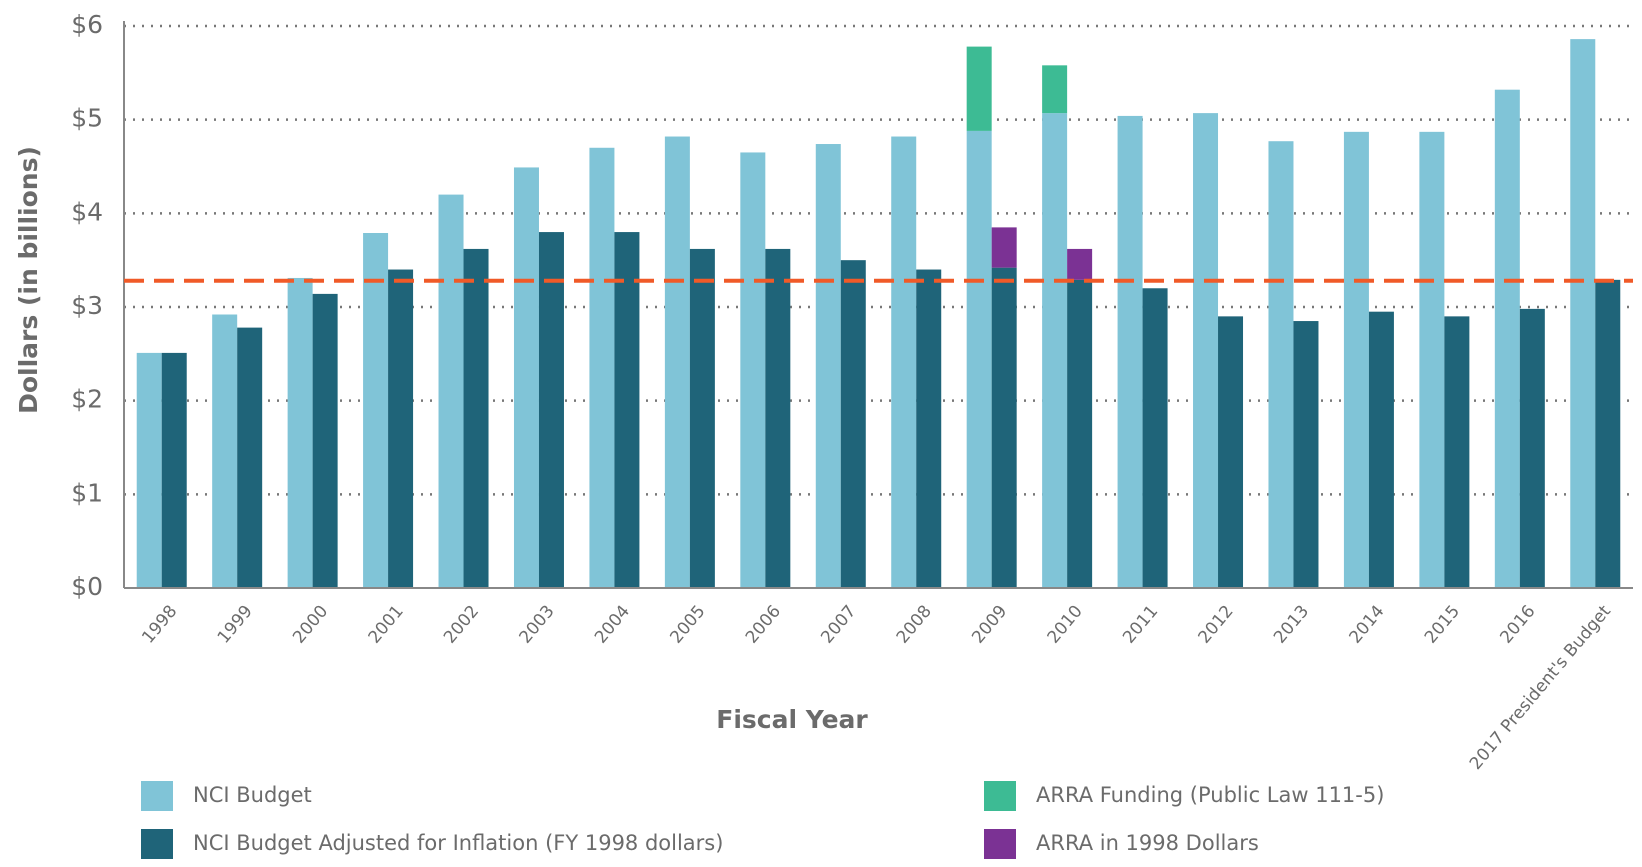 The width and height of the screenshot is (1642, 867). I want to click on y-tick-label: $2, so click(87, 399).